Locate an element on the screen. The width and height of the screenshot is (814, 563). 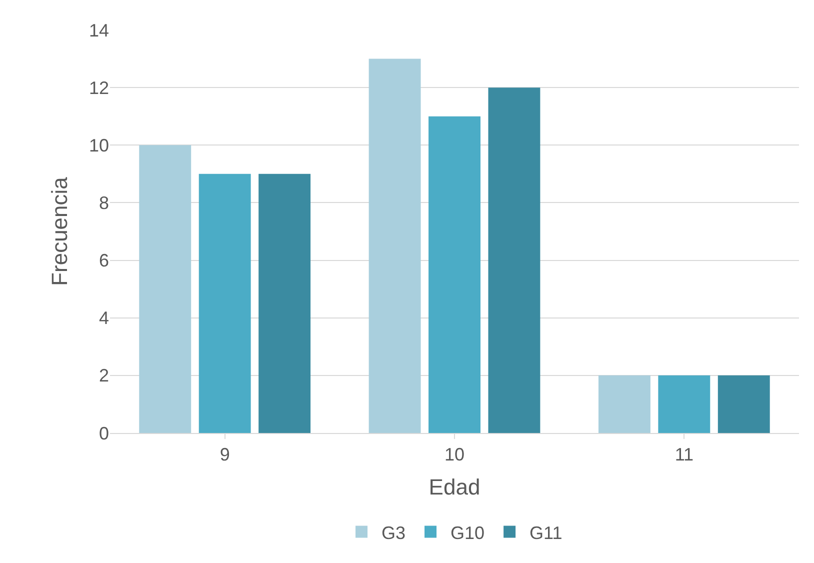
x-tick-label: 11 is located at coordinates (684, 454).